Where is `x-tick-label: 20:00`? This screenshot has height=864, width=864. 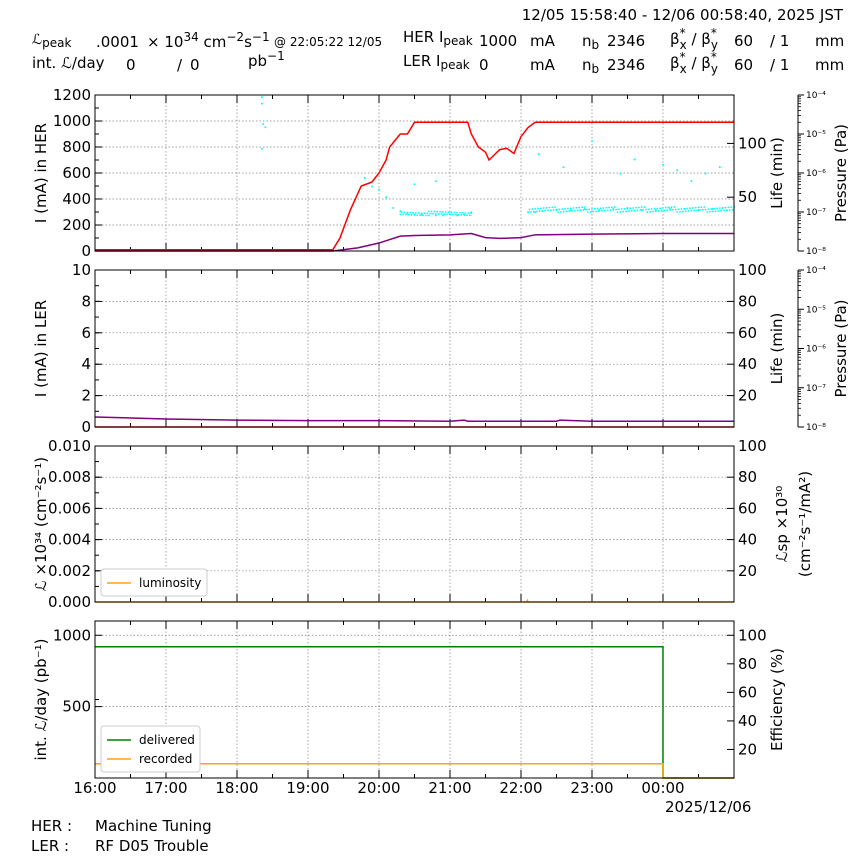 x-tick-label: 20:00 is located at coordinates (378, 788).